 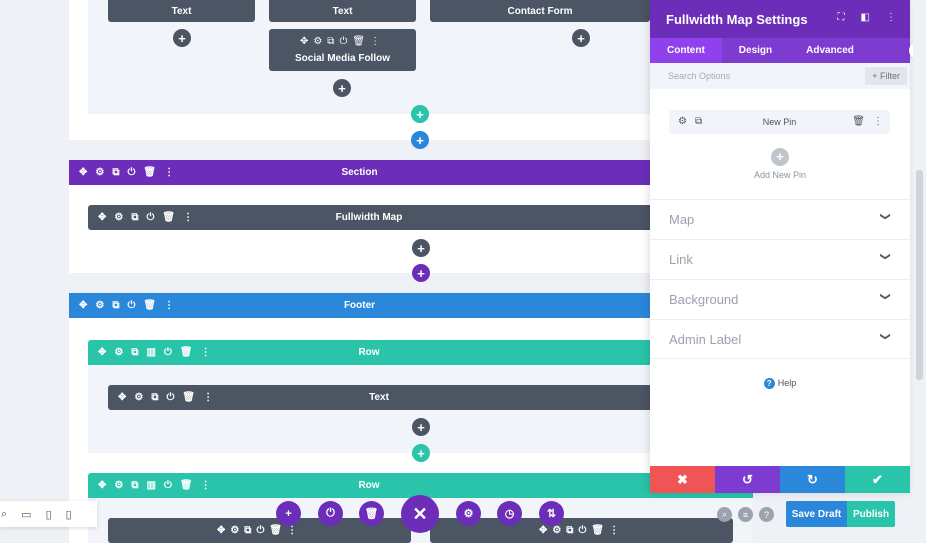 I want to click on tab-advanced: Advanced, so click(x=830, y=50).